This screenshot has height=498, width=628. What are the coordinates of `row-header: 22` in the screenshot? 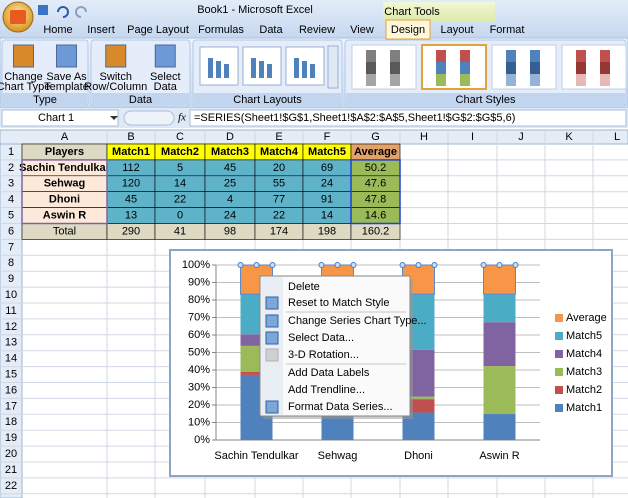 It's located at (11, 486).